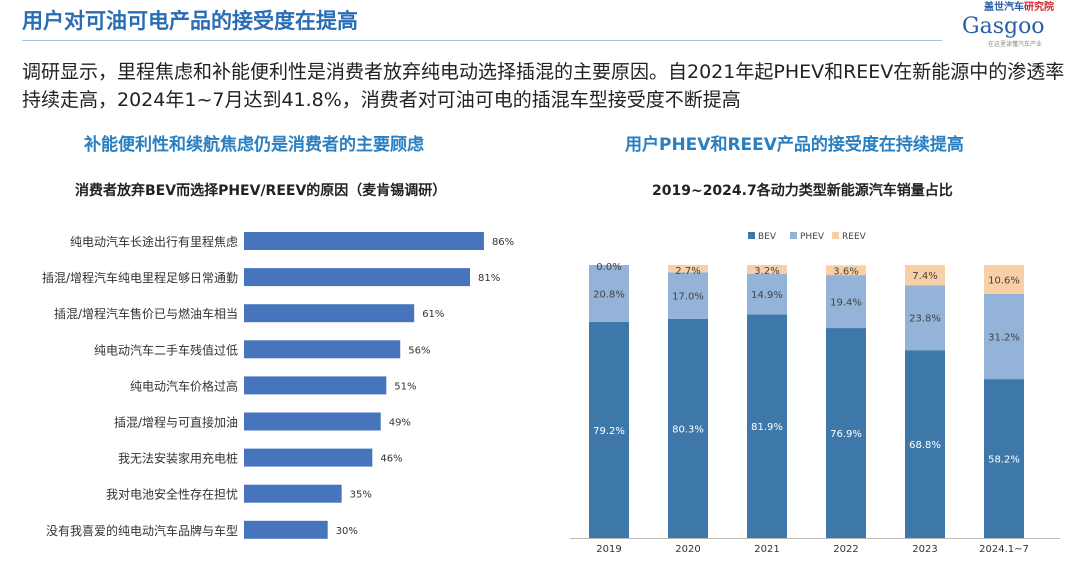 This screenshot has height=563, width=1080. I want to click on value-label: 80.3%, so click(688, 429).